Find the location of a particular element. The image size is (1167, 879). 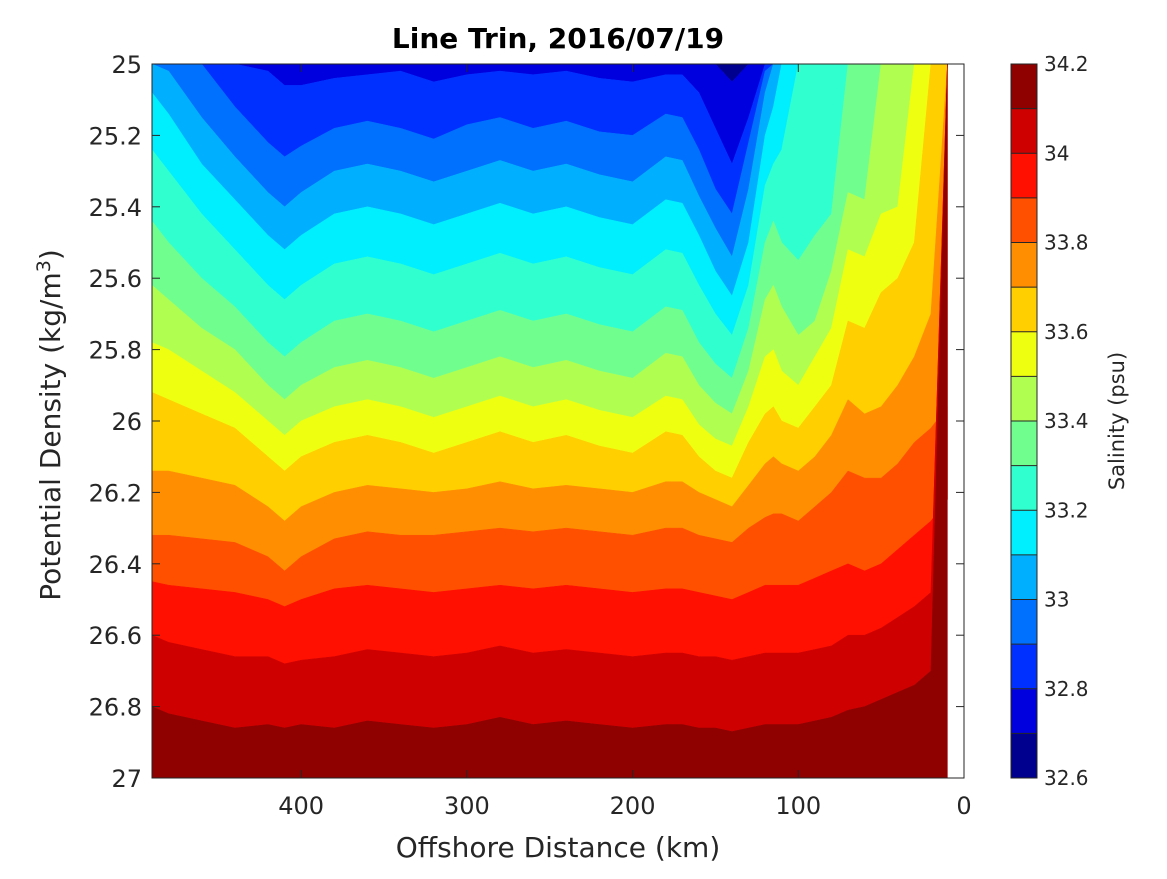

colorbar-tick-label: 33.8 is located at coordinates (1066, 243).